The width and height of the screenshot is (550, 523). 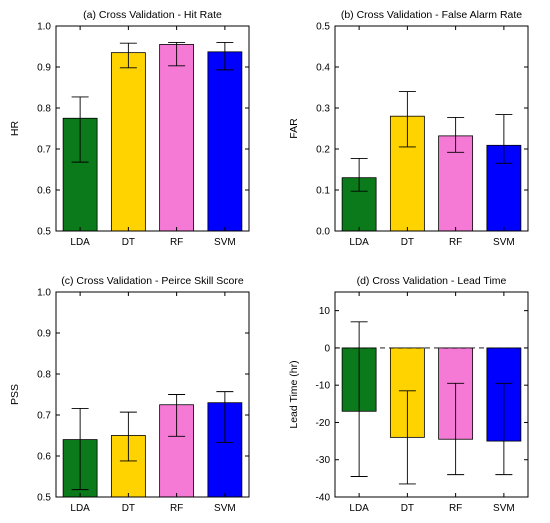 What do you see at coordinates (323, 191) in the screenshot?
I see `y-tick-label: 0.1` at bounding box center [323, 191].